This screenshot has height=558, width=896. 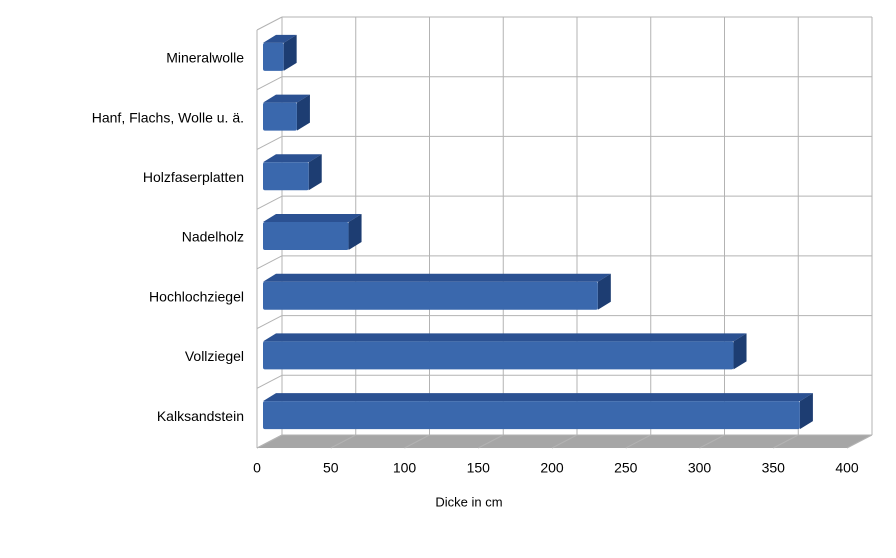 What do you see at coordinates (552, 468) in the screenshot?
I see `x-tick-label: 200` at bounding box center [552, 468].